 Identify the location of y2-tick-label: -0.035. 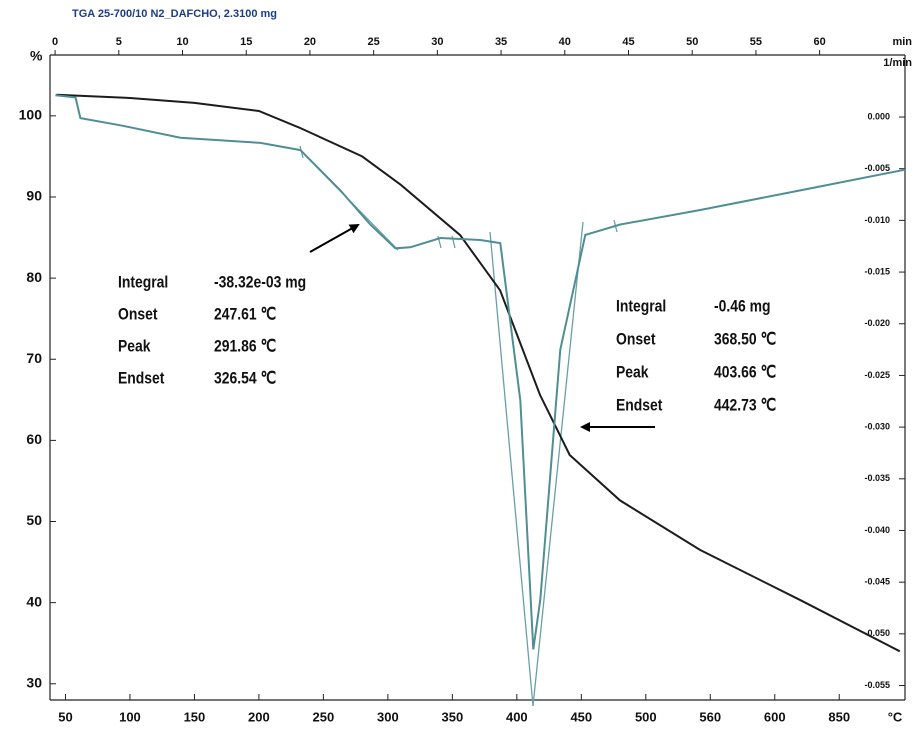
(877, 478).